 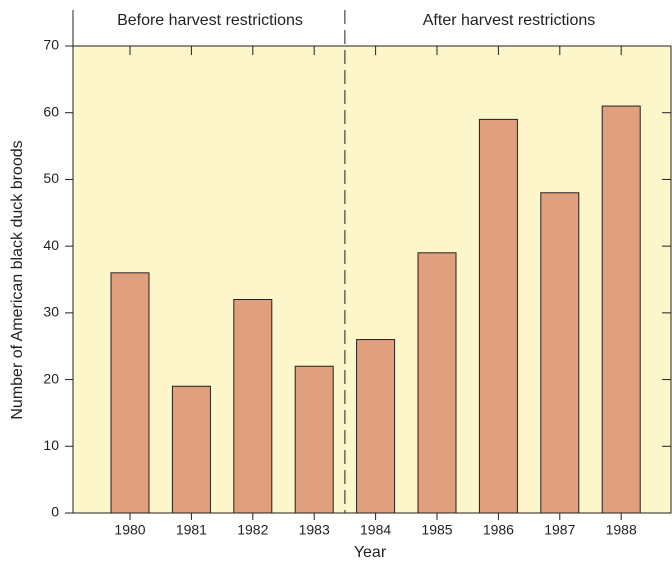 I want to click on y-axis-label: Number of American black duck broods, so click(x=17, y=279).